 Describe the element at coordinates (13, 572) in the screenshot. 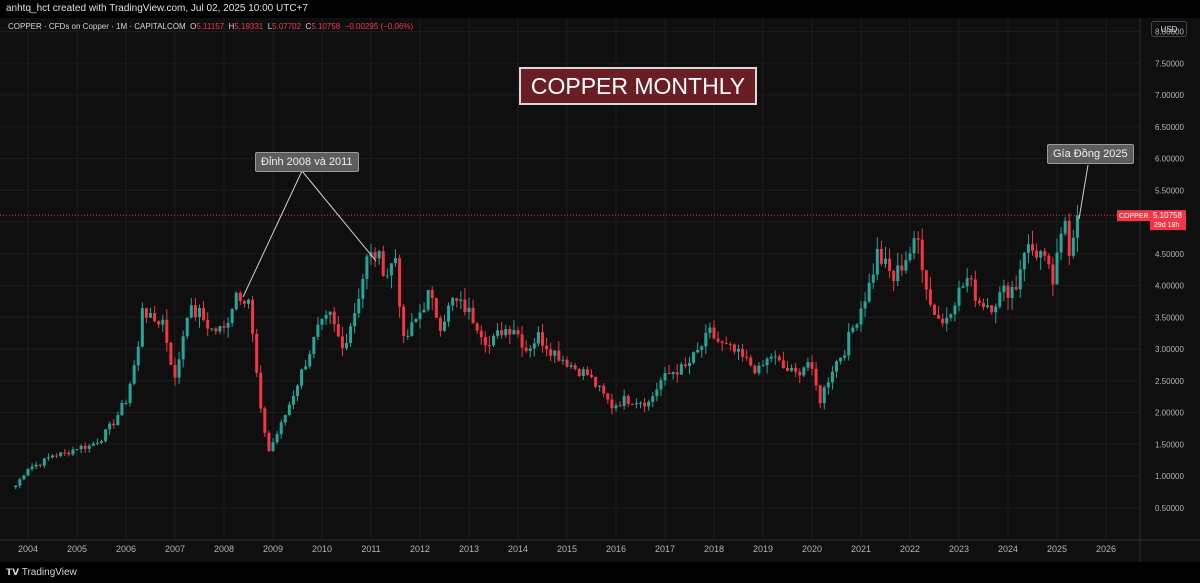

I see `tradingview-logo-icon: 𝗧𝗩` at that location.